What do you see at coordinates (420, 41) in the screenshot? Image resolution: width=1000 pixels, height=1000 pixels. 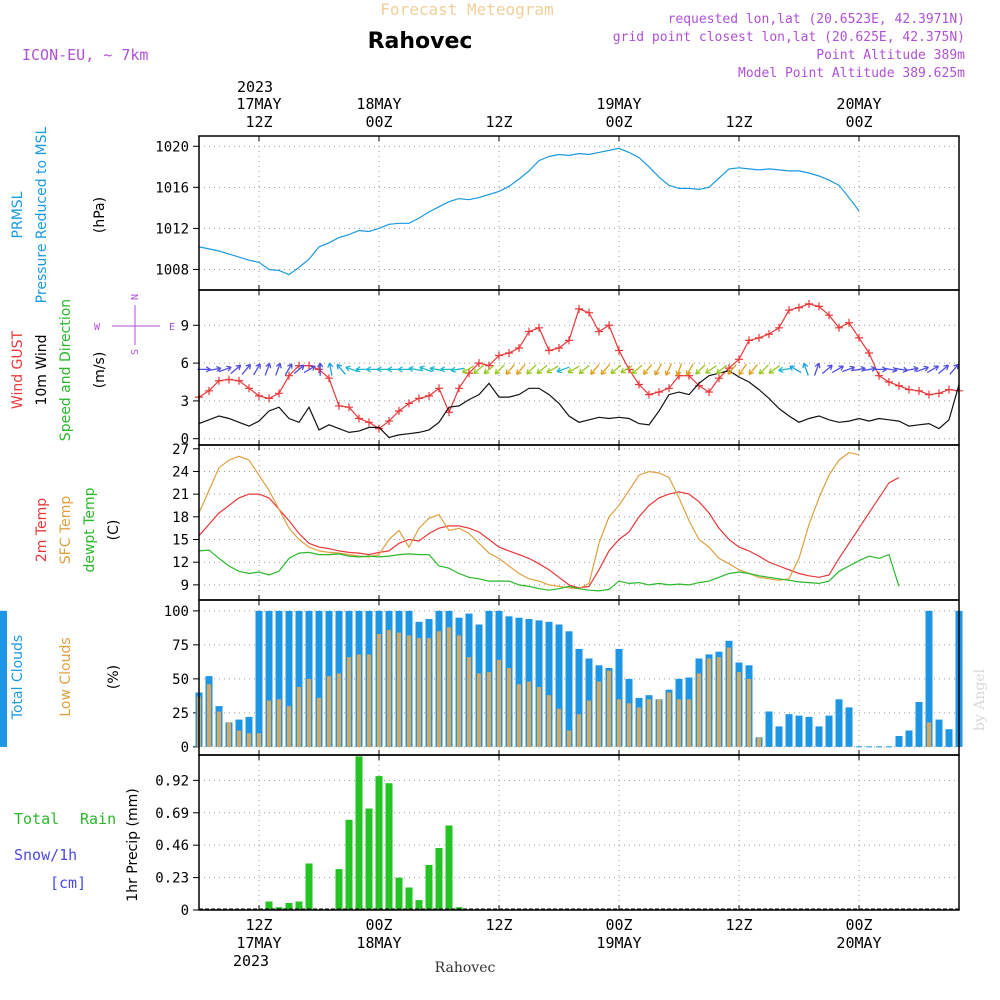 I see `location-title: Rahovec` at bounding box center [420, 41].